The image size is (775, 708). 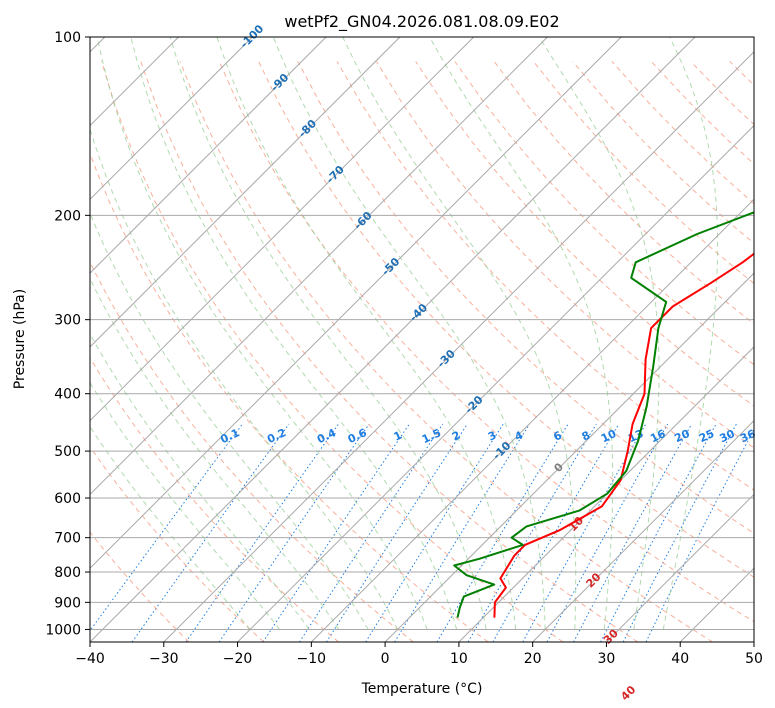 I want to click on y-tick-label: 200, so click(x=67, y=216).